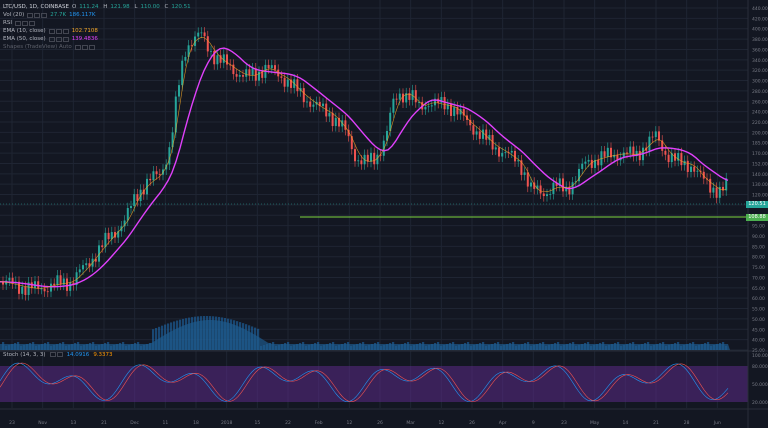 The image size is (768, 428). Describe the element at coordinates (757, 217) in the screenshot. I see `support-price-tag: 108.88` at that location.